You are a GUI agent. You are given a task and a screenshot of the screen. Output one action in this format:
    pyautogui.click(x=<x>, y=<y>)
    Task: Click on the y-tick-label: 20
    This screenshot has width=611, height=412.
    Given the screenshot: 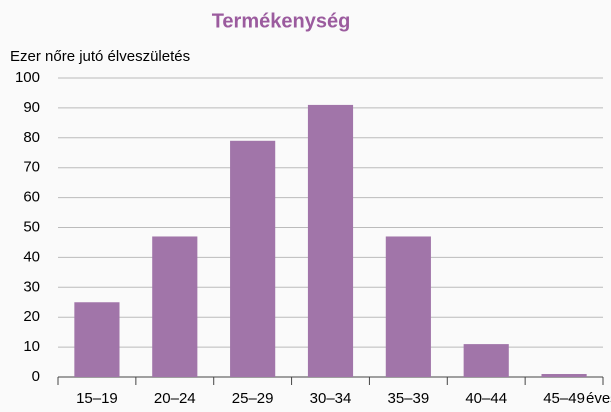 What is the action you would take?
    pyautogui.click(x=31, y=316)
    